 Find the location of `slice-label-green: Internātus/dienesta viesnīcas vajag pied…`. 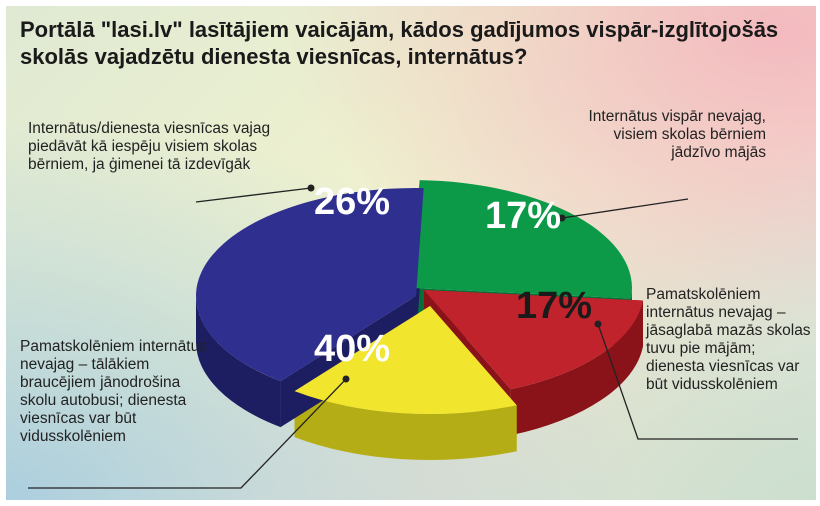

slice-label-green: Internātus/dienesta viesnīcas vajag pied… is located at coordinates (149, 146).